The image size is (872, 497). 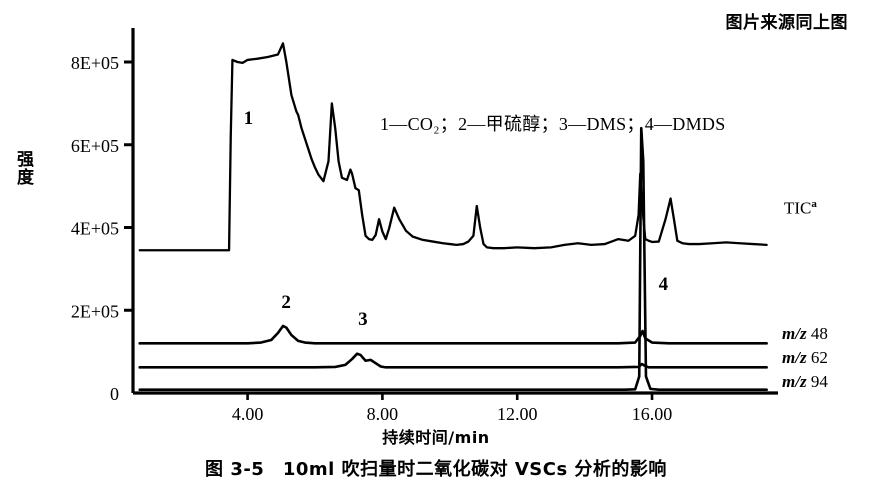 I want to click on trace-label-tic: TICa, so click(x=800, y=208).